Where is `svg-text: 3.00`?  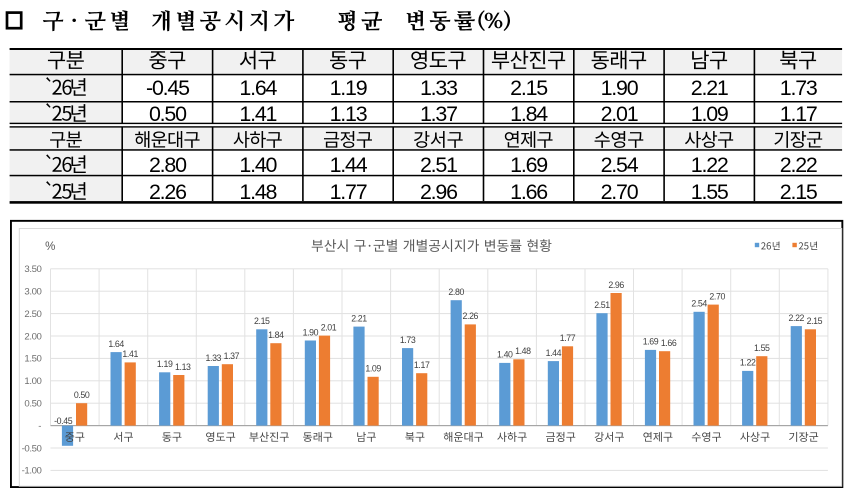
svg-text: 3.00 is located at coordinates (32, 292).